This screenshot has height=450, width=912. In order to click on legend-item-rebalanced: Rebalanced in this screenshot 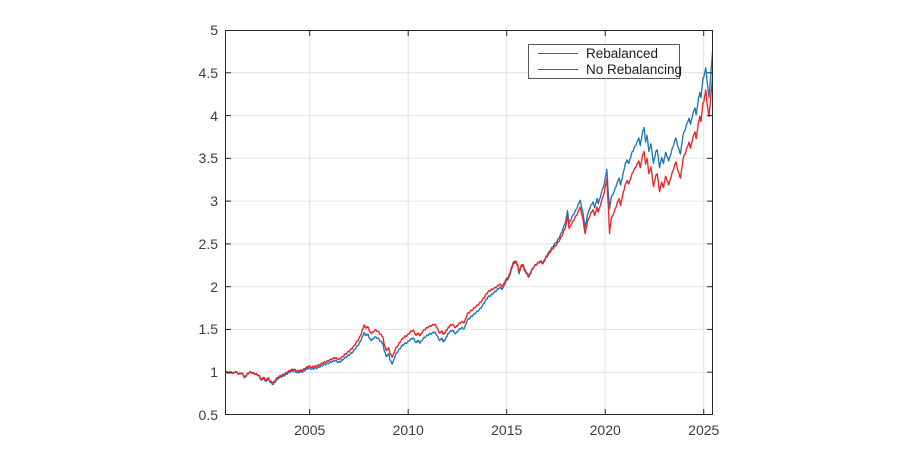, I will do `click(604, 53)`.